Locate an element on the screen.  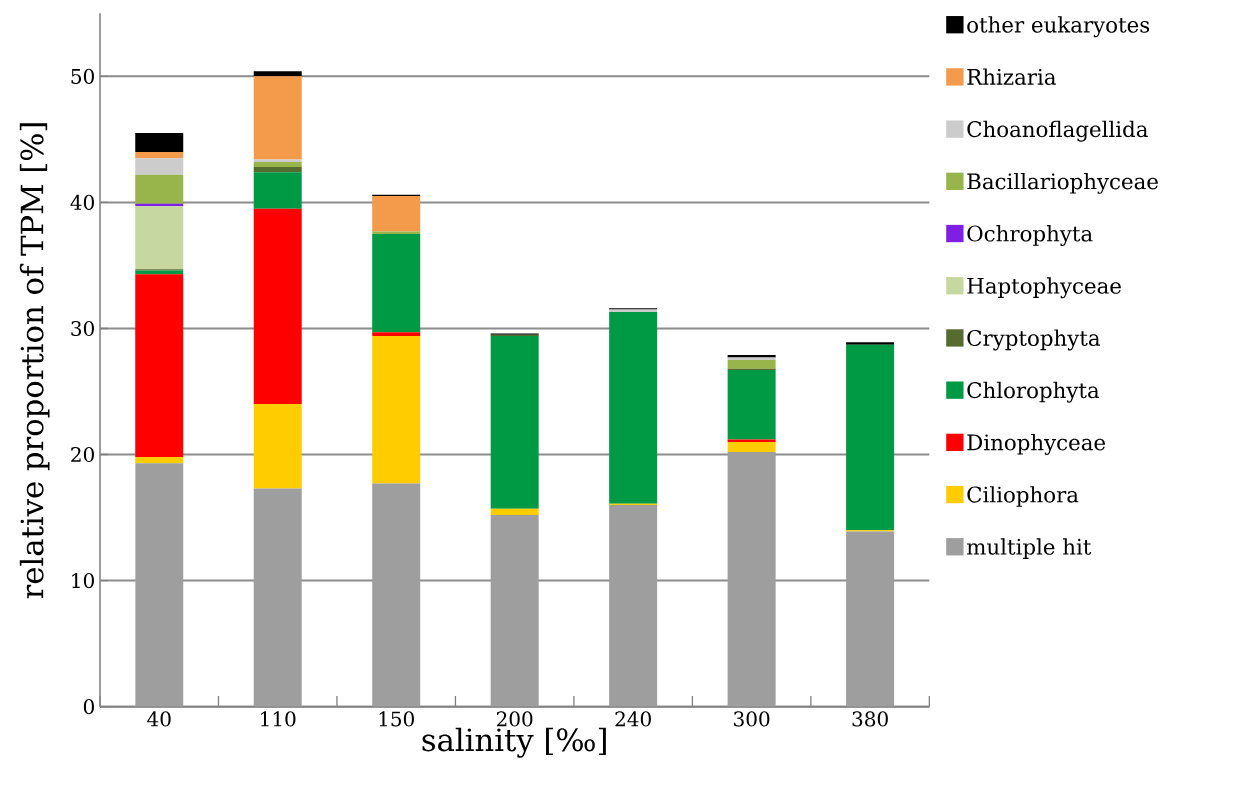
legend-label: other eukaryotes is located at coordinates (1058, 27).